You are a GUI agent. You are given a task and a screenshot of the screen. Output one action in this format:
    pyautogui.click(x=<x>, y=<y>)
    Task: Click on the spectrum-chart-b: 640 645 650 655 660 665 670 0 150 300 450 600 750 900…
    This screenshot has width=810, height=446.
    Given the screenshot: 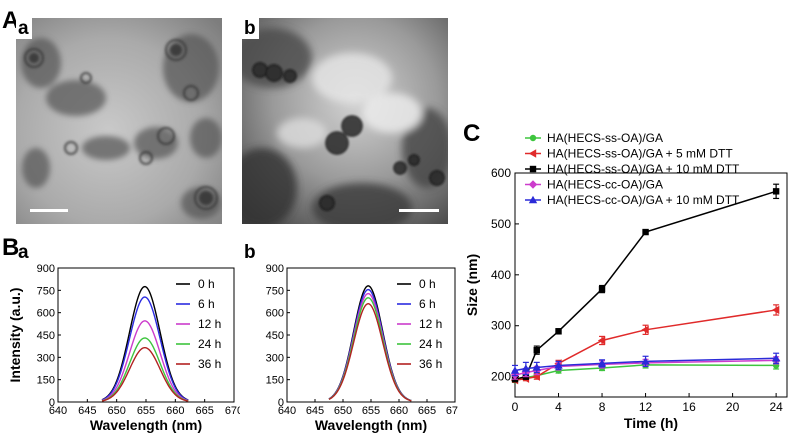 What is the action you would take?
    pyautogui.click(x=362, y=348)
    